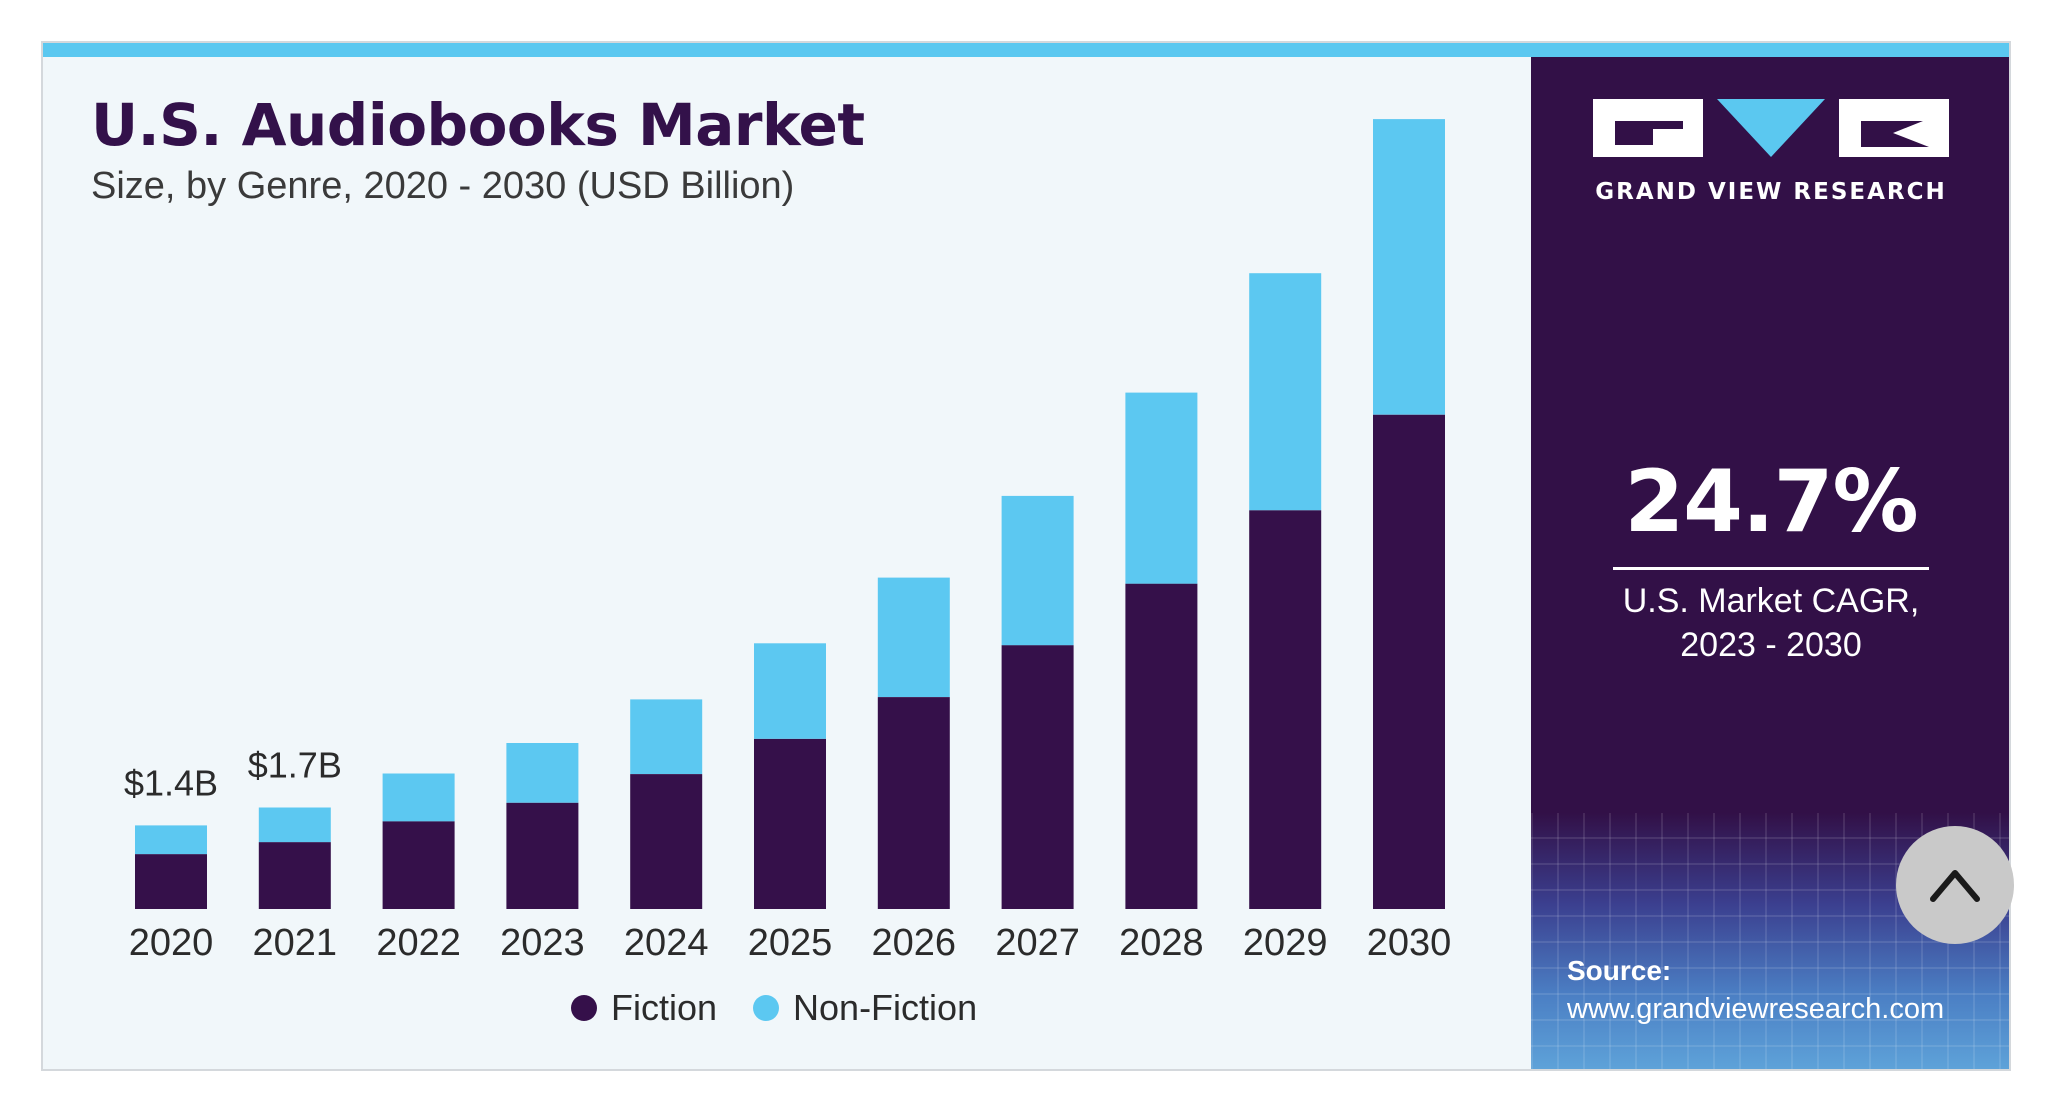 Image resolution: width=2048 pixels, height=1108 pixels. Describe the element at coordinates (1026, 50) in the screenshot. I see `accent-strip` at that location.